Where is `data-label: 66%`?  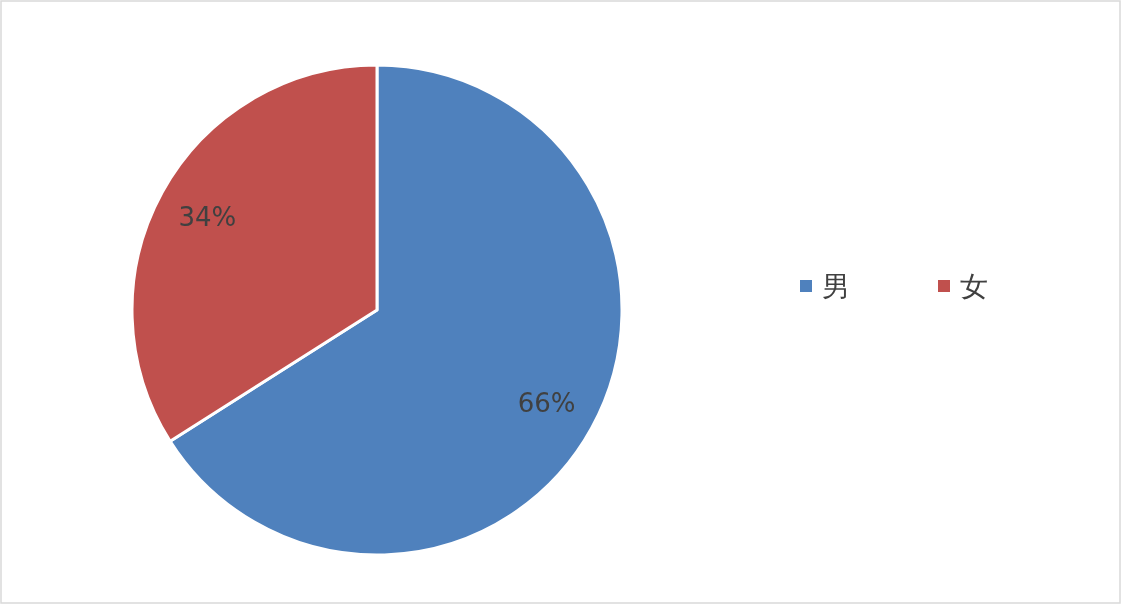
data-label: 66% is located at coordinates (546, 403).